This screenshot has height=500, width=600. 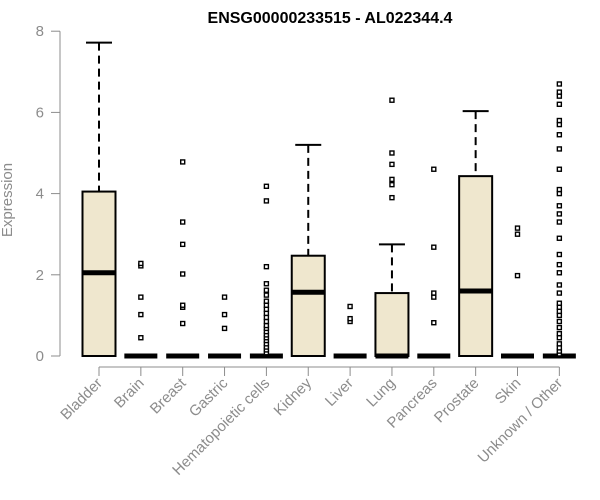 What do you see at coordinates (381, 393) in the screenshot?
I see `x-tick-label-lung: Lung` at bounding box center [381, 393].